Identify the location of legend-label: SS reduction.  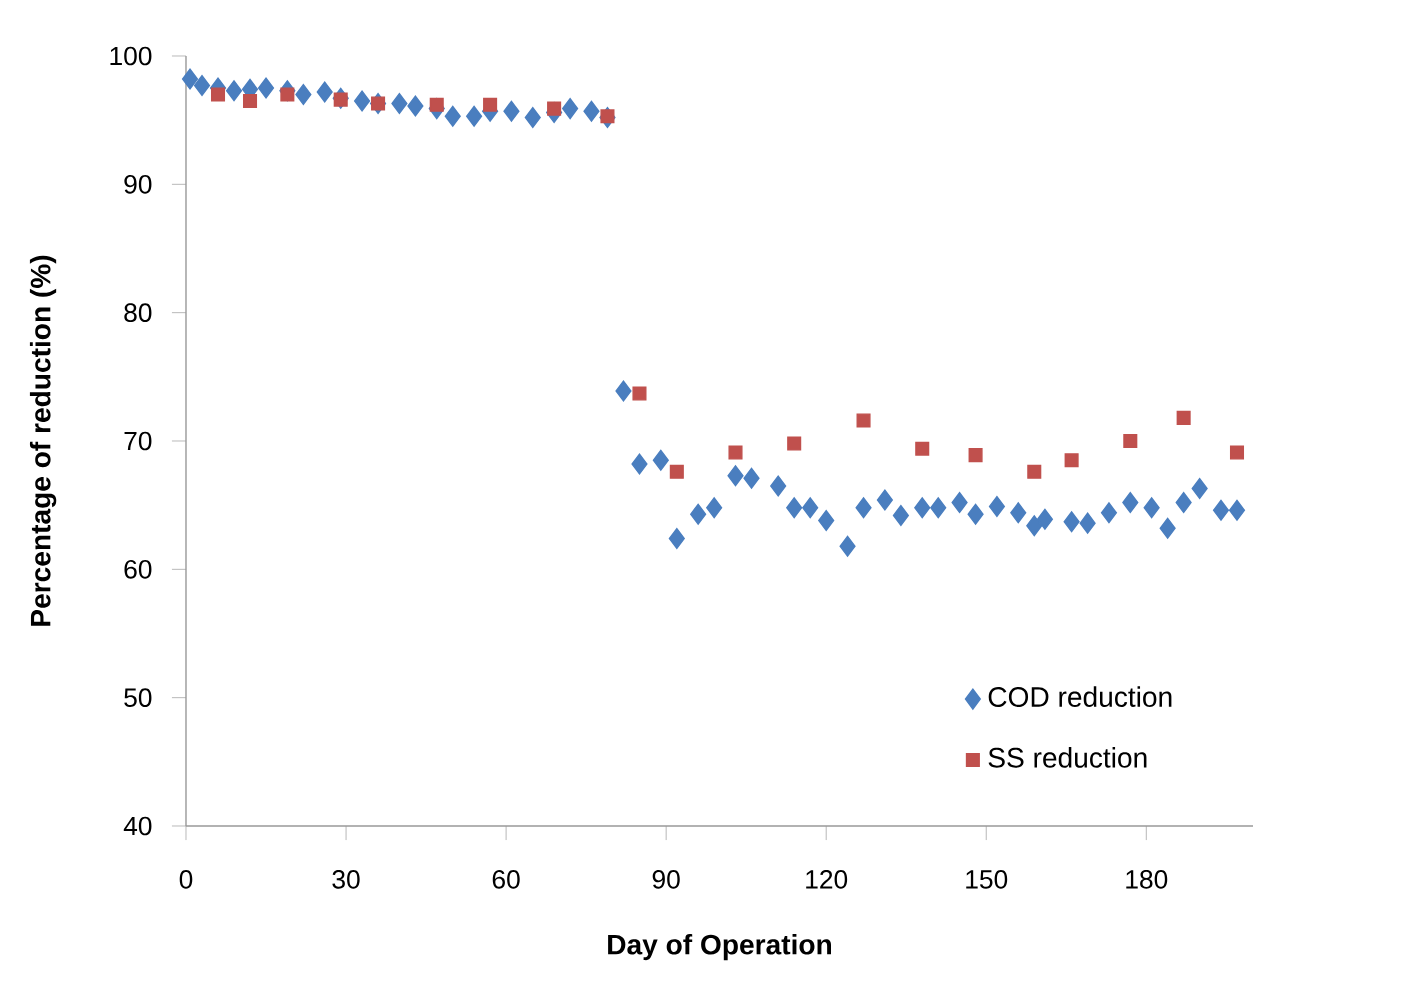
(1067, 757).